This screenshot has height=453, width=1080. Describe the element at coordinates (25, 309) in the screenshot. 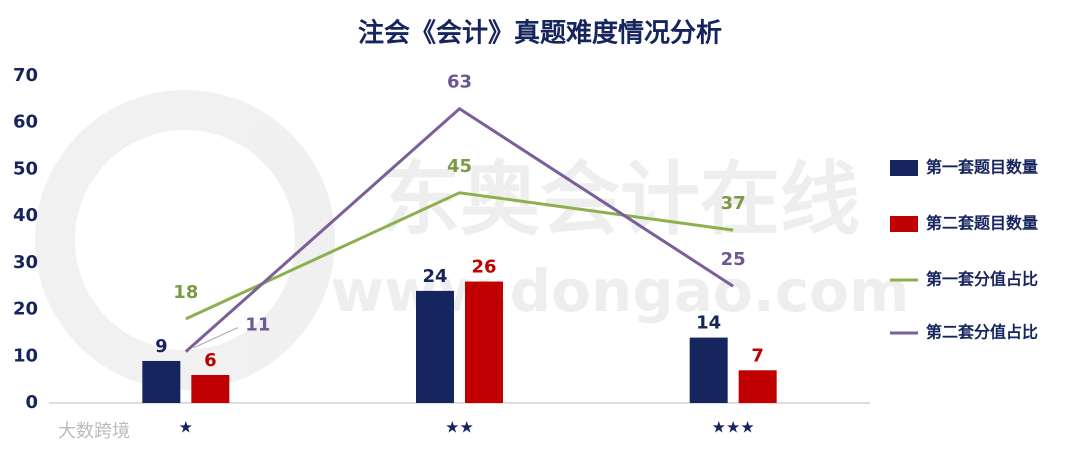

I see `y-tick-label: 20` at that location.